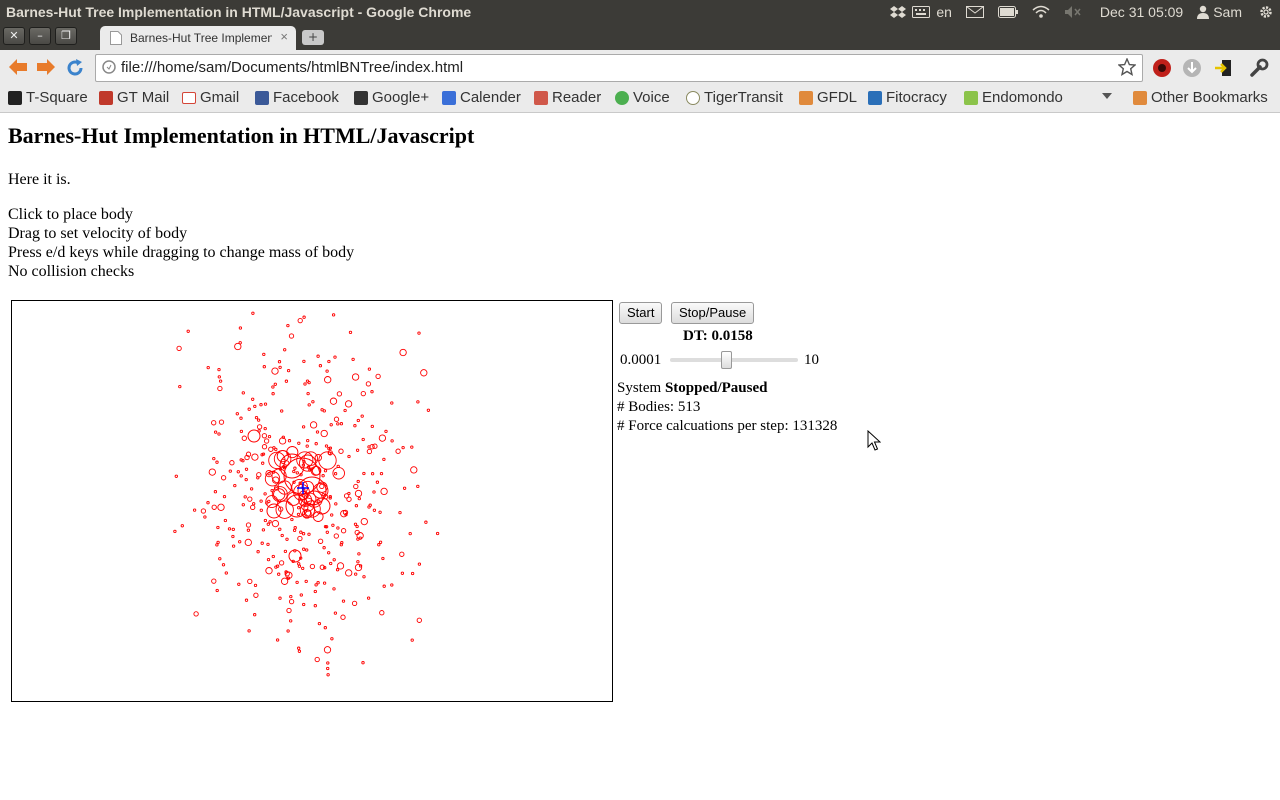  Describe the element at coordinates (1127, 68) in the screenshot. I see `bookmark-star-icon` at that location.